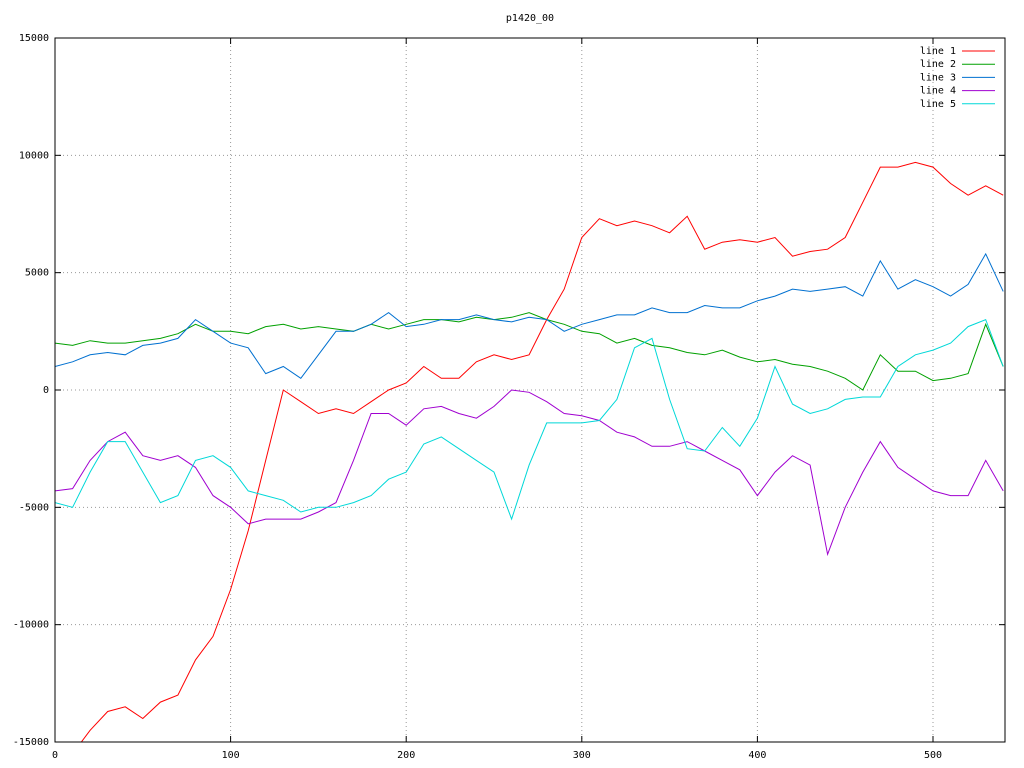  I want to click on y-tick-label: 10000, so click(34, 155).